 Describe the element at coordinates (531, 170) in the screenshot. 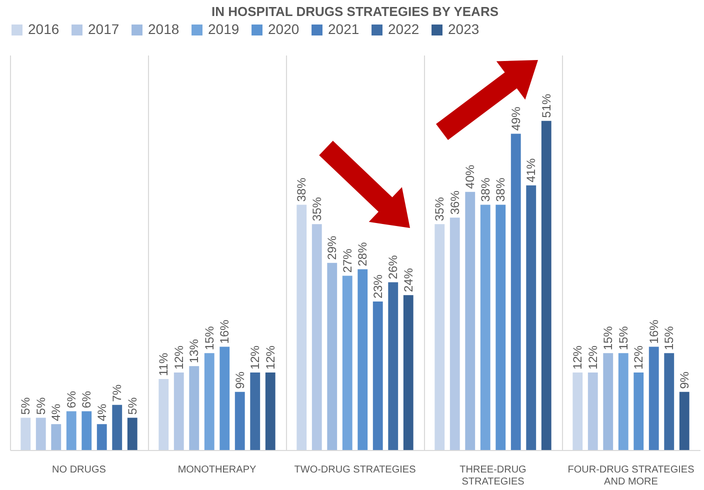

I see `data-label: 41%` at that location.